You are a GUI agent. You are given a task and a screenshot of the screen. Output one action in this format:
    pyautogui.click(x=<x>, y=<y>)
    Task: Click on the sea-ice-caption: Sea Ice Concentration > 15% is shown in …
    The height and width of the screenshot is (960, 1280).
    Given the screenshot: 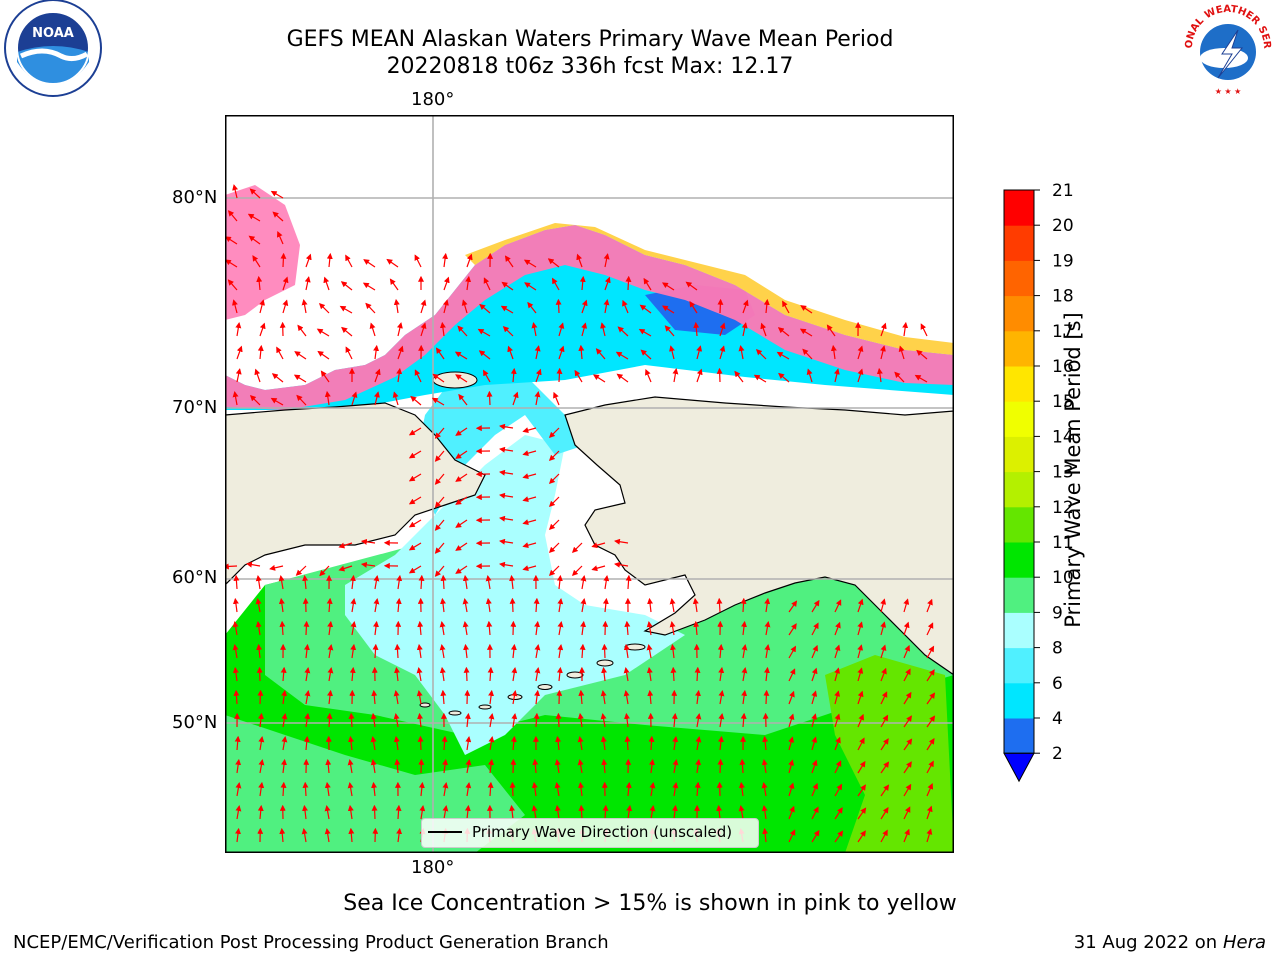 What is the action you would take?
    pyautogui.click(x=650, y=903)
    